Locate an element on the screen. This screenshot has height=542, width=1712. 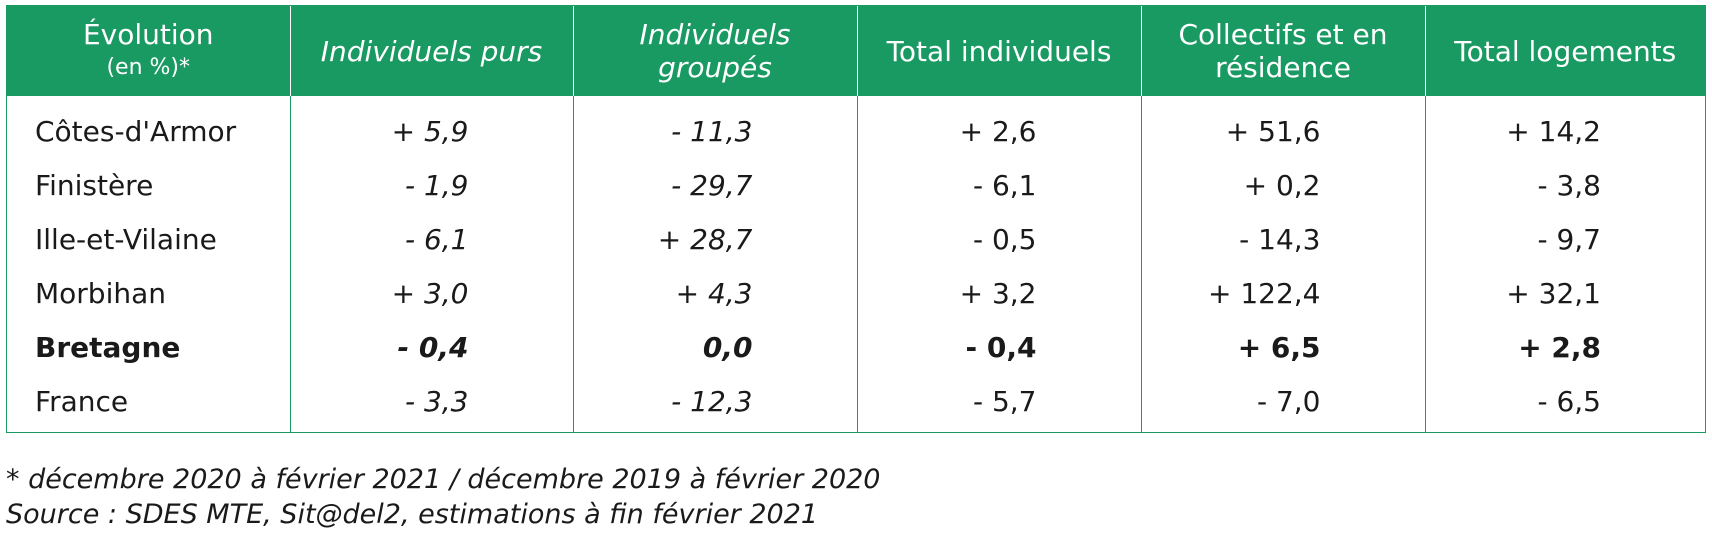
header-individuels-purs-label: Individuels purs is located at coordinates (431, 51).